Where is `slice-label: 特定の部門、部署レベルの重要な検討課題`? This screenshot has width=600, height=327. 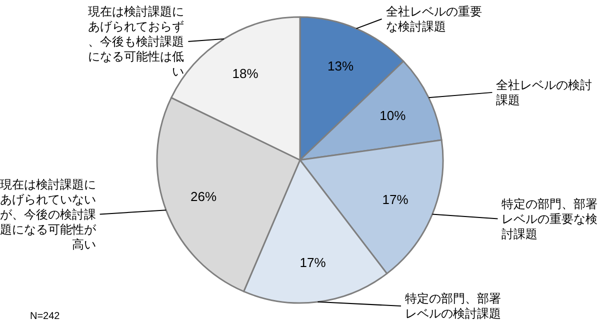
slice-label: 特定の部門、部署レベルの重要な検討課題 is located at coordinates (550, 218).